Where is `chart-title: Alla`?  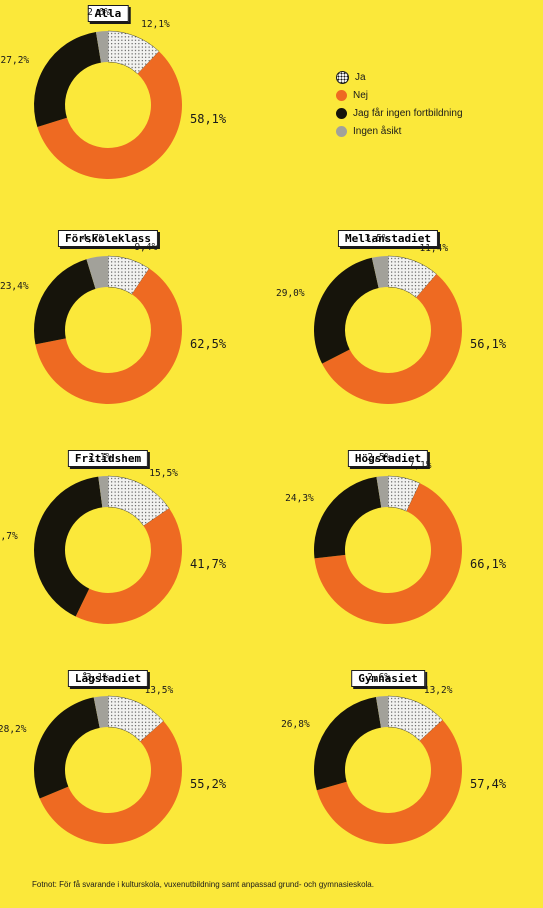 chart-title: Alla is located at coordinates (108, 13).